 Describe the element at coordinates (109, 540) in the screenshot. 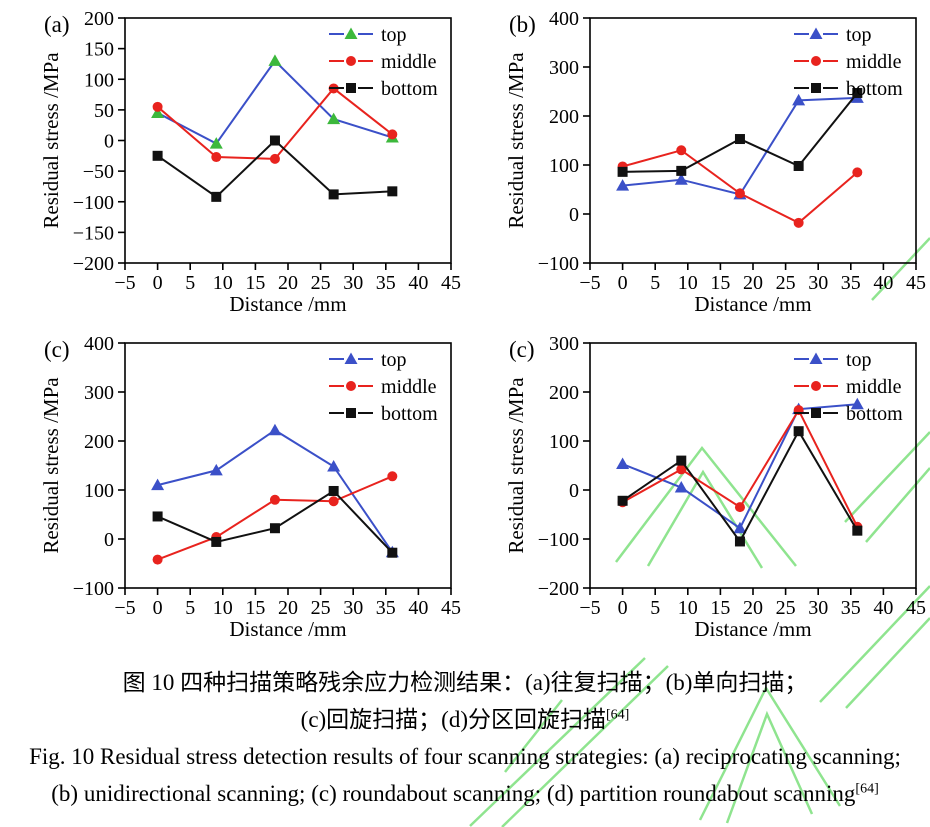

I see `y-tick-label: 0` at that location.